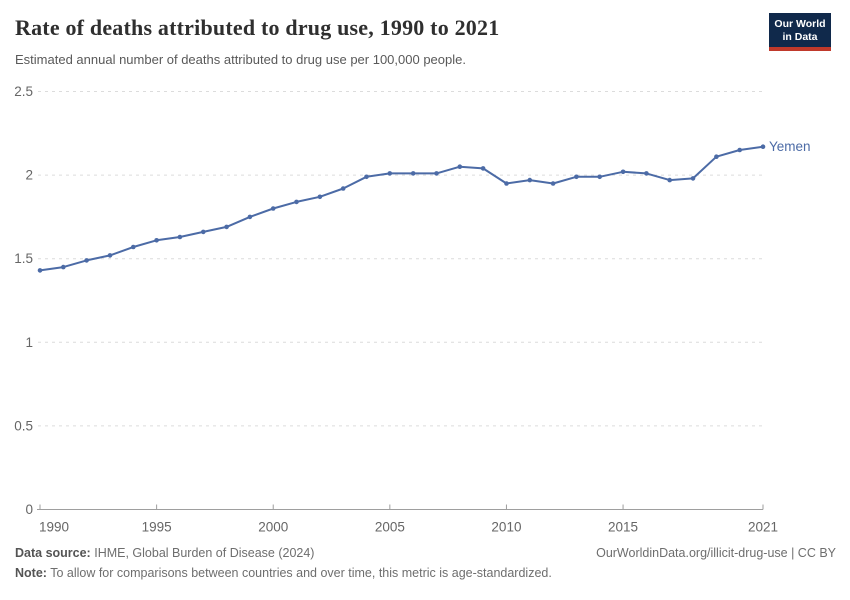 This screenshot has height=600, width=850. Describe the element at coordinates (250, 217) in the screenshot. I see `data-point-1999` at that location.